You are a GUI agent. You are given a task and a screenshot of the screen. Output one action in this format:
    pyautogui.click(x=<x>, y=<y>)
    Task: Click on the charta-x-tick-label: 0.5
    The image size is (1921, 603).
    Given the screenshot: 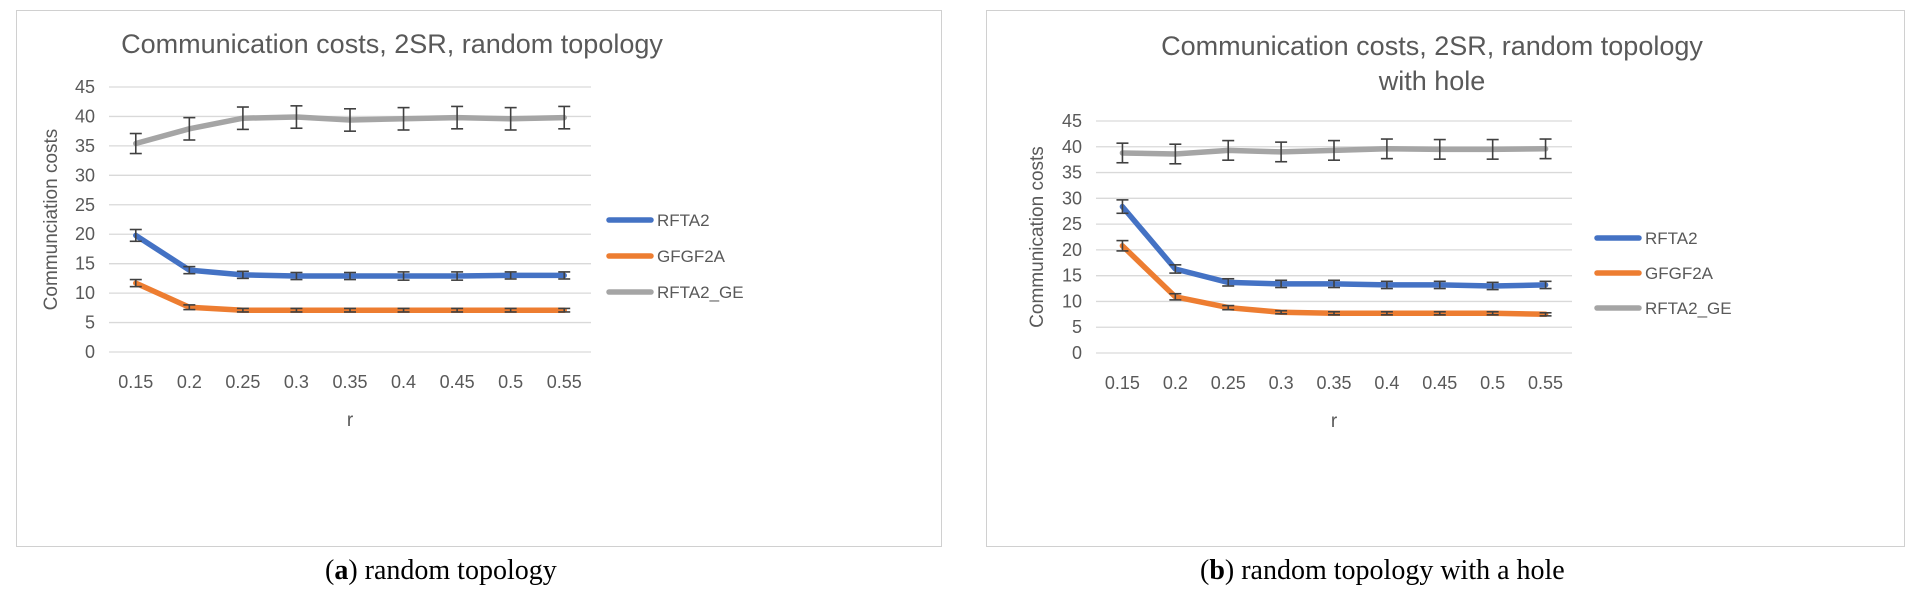 What is the action you would take?
    pyautogui.click(x=510, y=382)
    